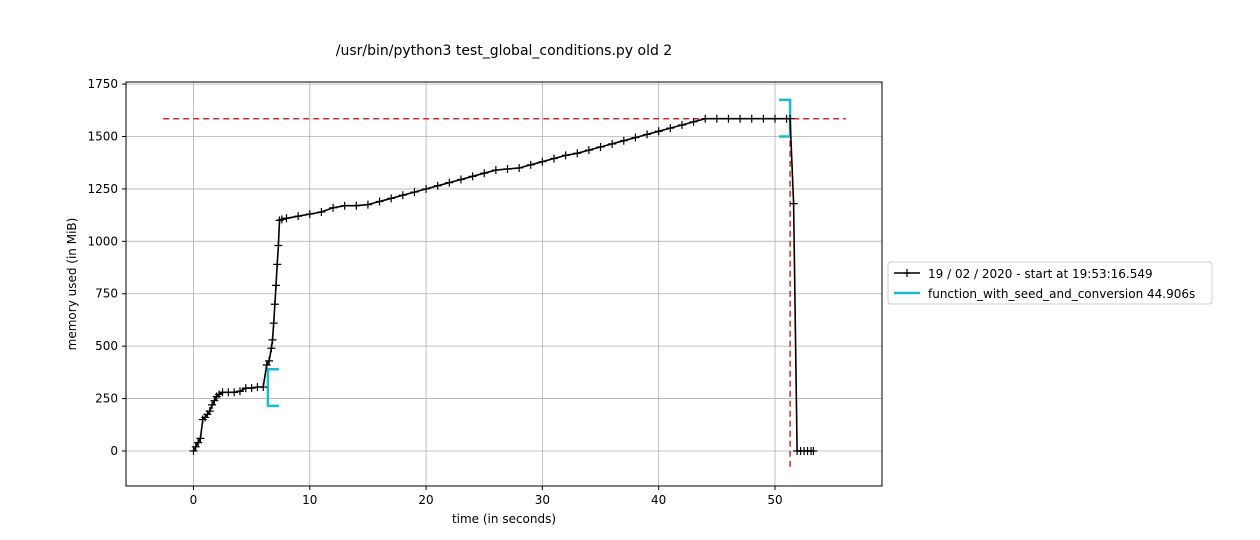 Image resolution: width=1260 pixels, height=540 pixels. Describe the element at coordinates (486, 496) in the screenshot. I see `x-axis-ticks: 0 10 20 30 40 50` at that location.